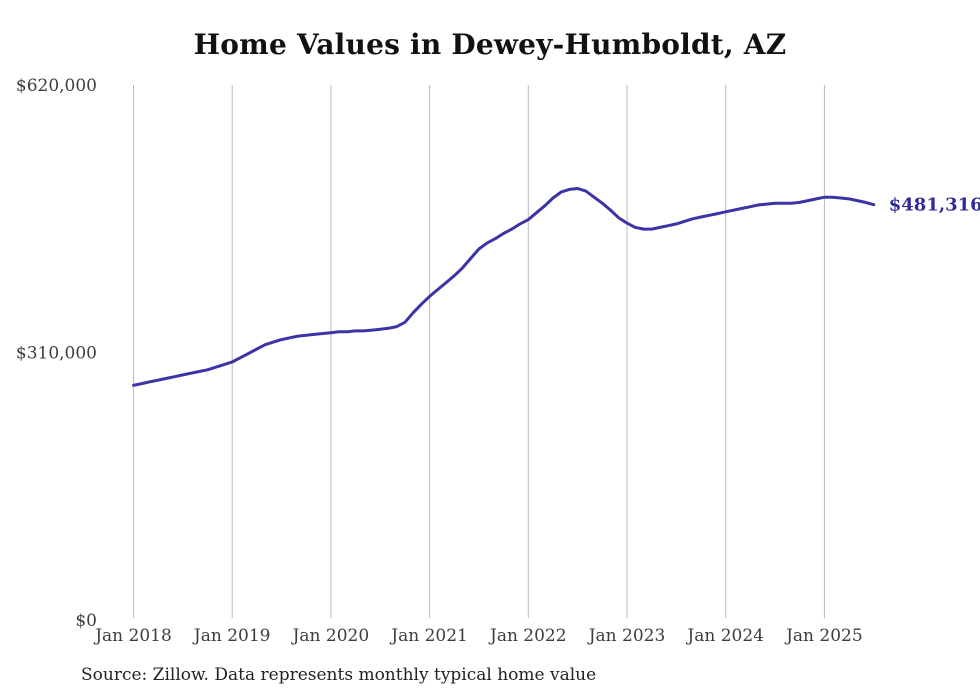 This screenshot has height=699, width=980. What do you see at coordinates (724, 636) in the screenshot?
I see `x-tick-label: Jan 2024` at bounding box center [724, 636].